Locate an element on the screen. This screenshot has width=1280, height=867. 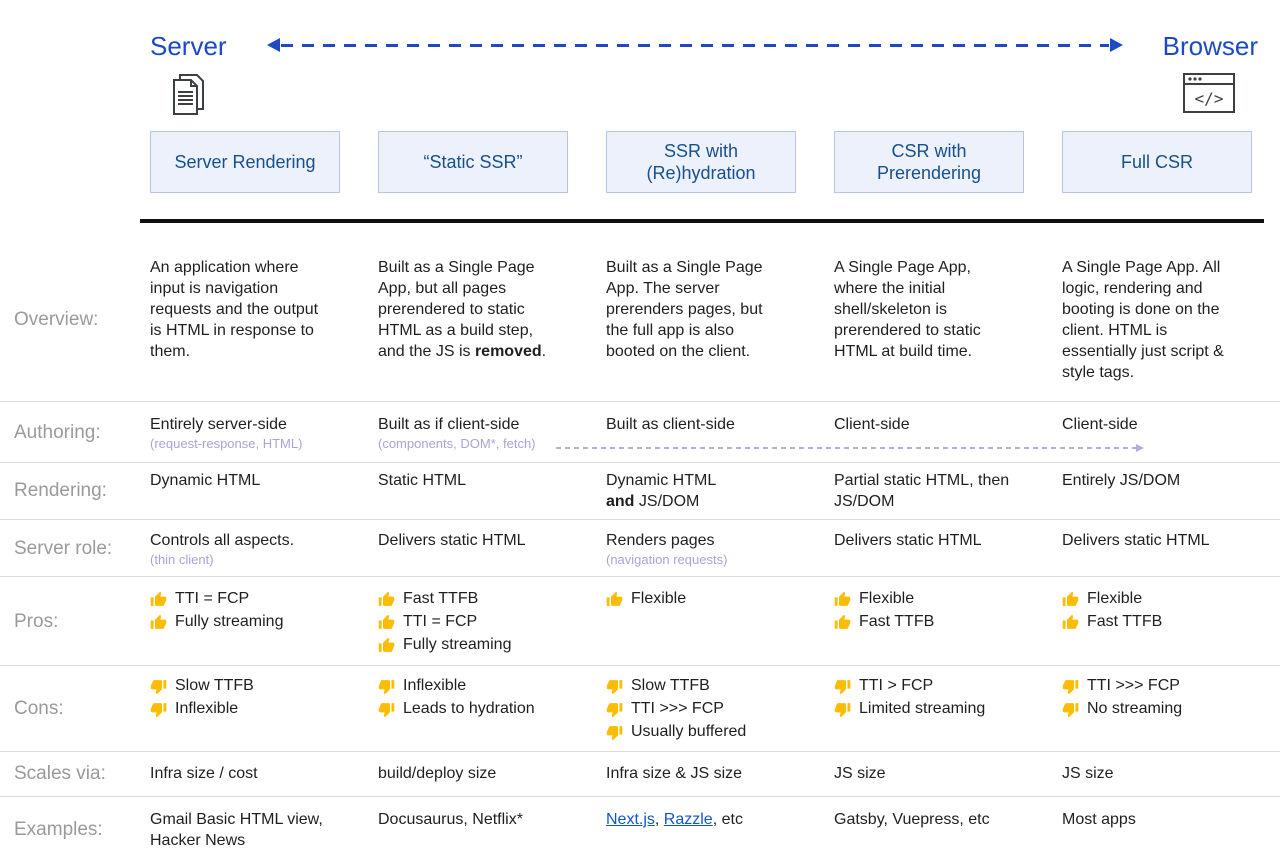
rendering-static-ssr: Static HTML is located at coordinates (422, 480).